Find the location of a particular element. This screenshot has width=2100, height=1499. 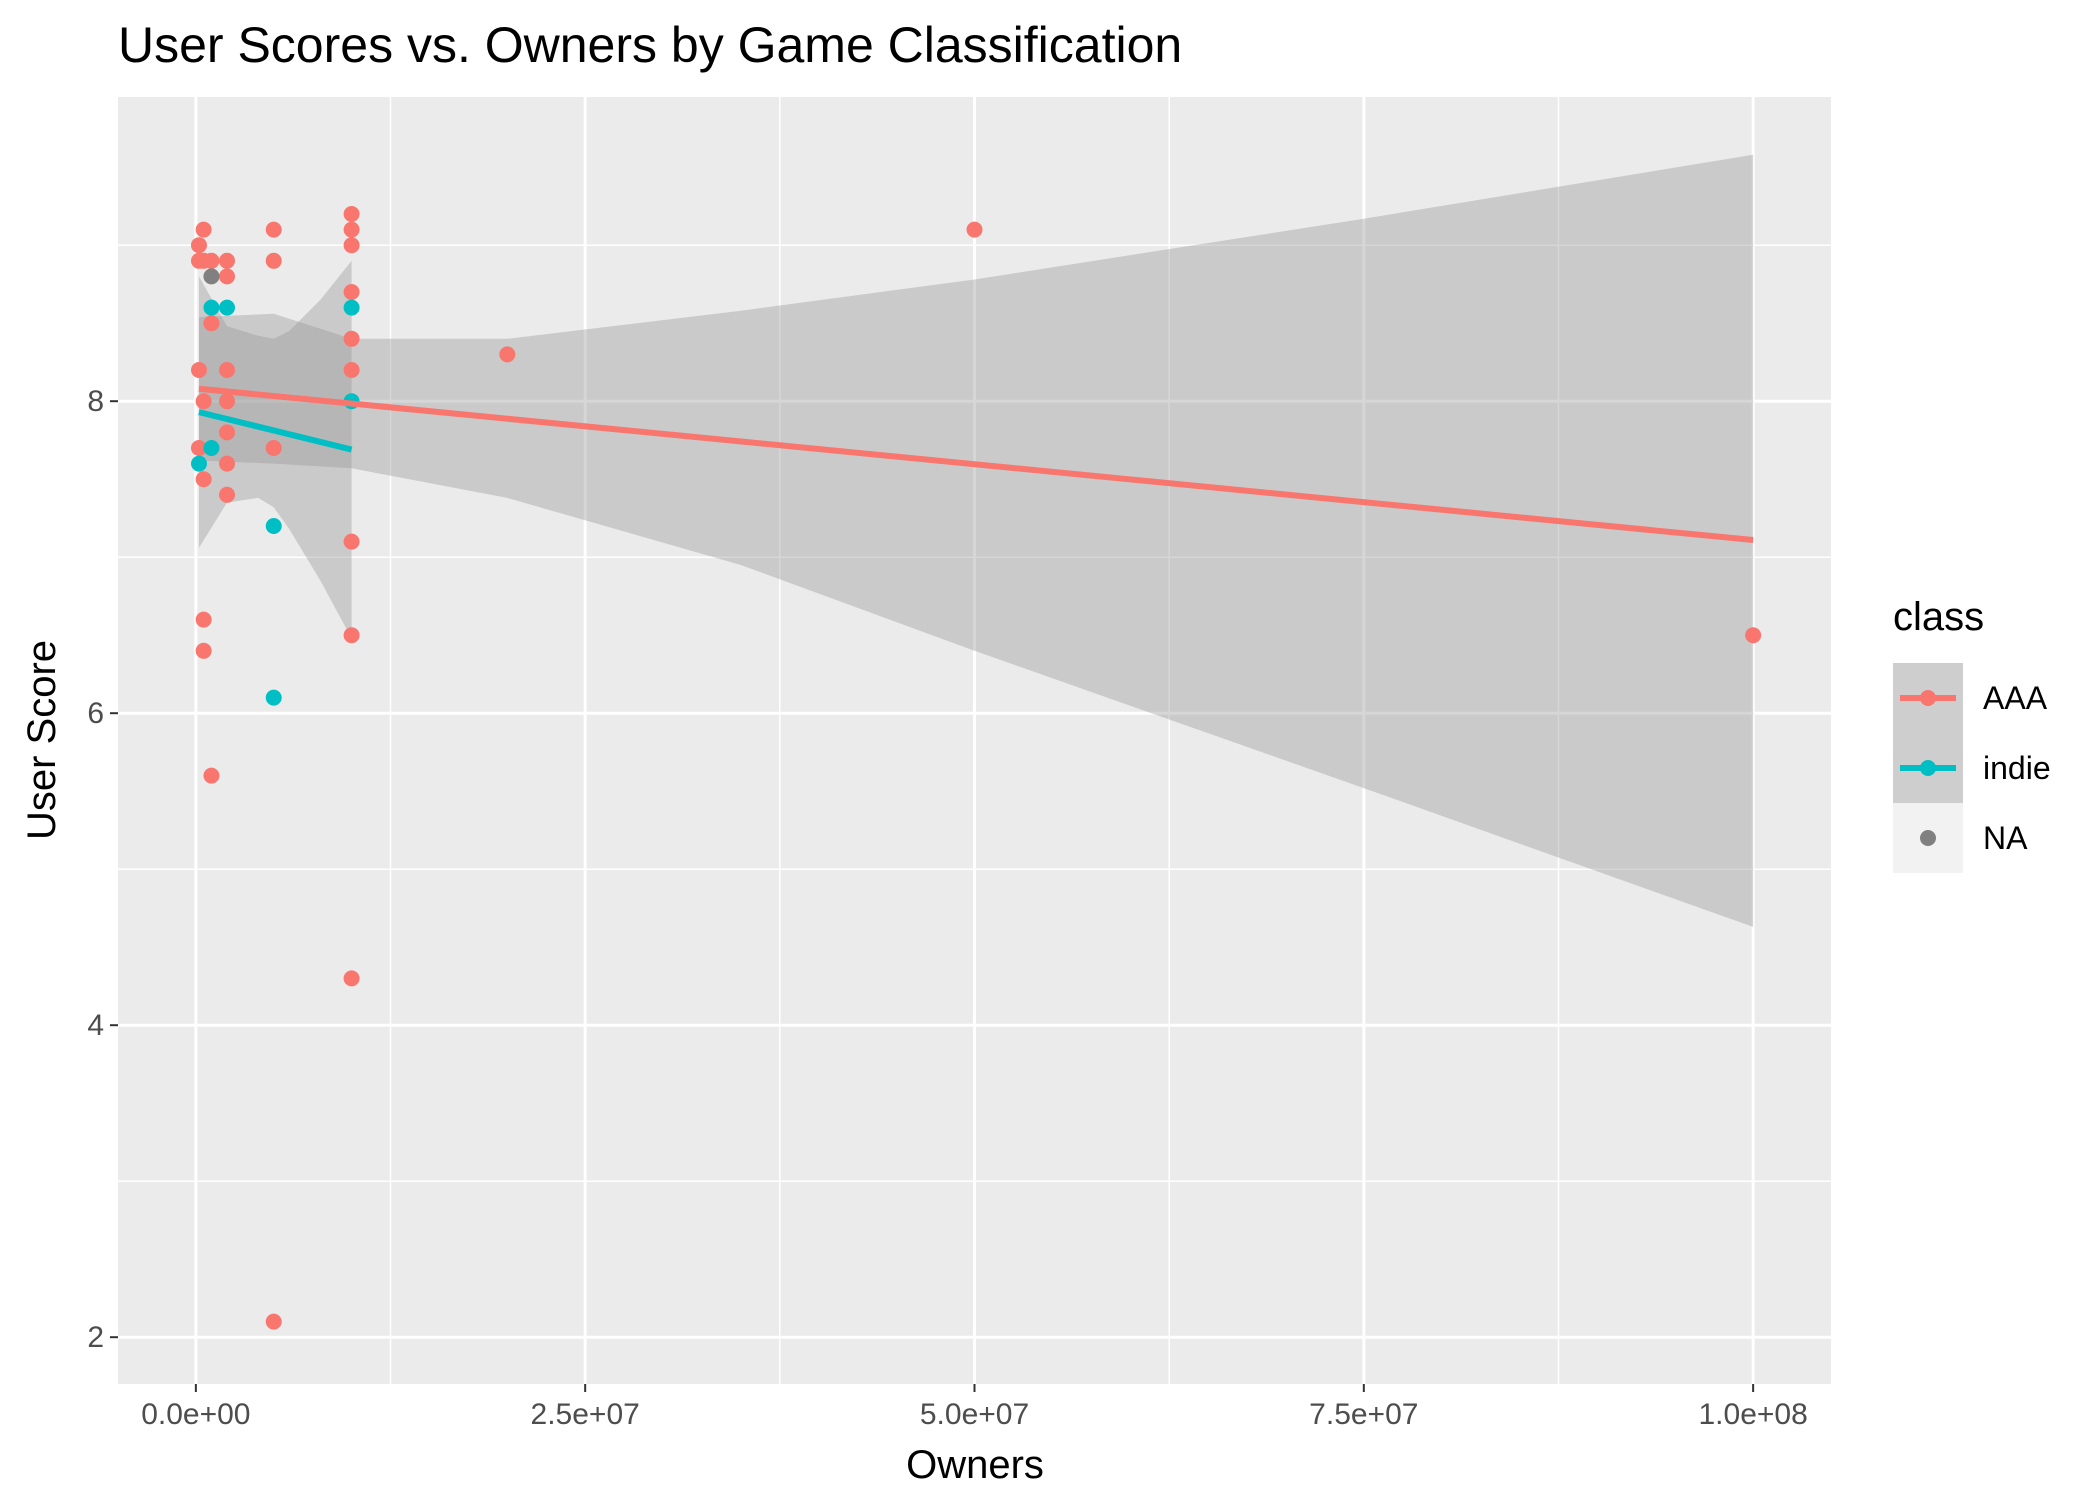

x-tick-label: 0.0e+00 is located at coordinates (195, 1414).